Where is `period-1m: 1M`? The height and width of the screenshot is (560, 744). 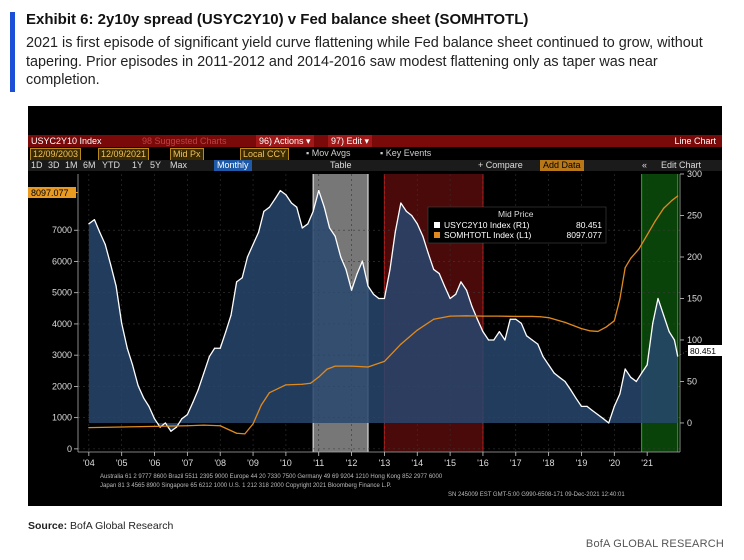 period-1m: 1M is located at coordinates (71, 165).